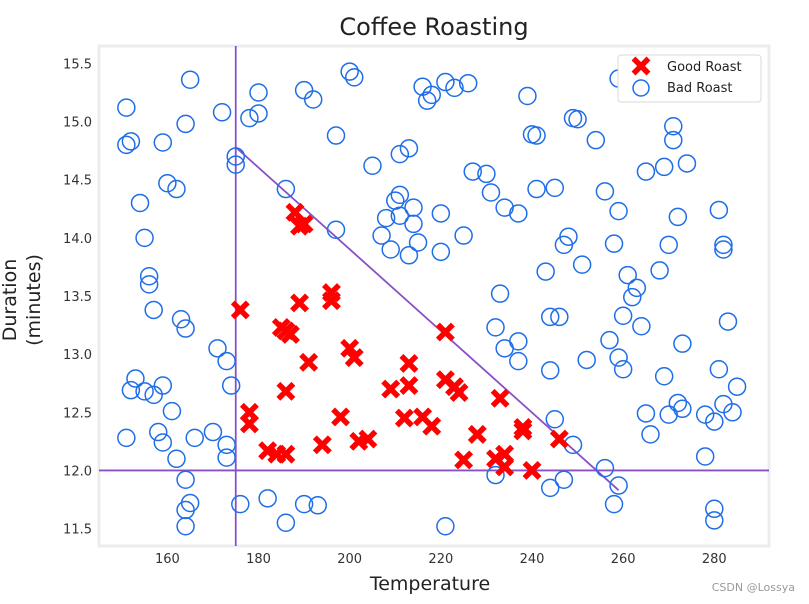  What do you see at coordinates (704, 67) in the screenshot?
I see `legend-good-label: Good Roast` at bounding box center [704, 67].